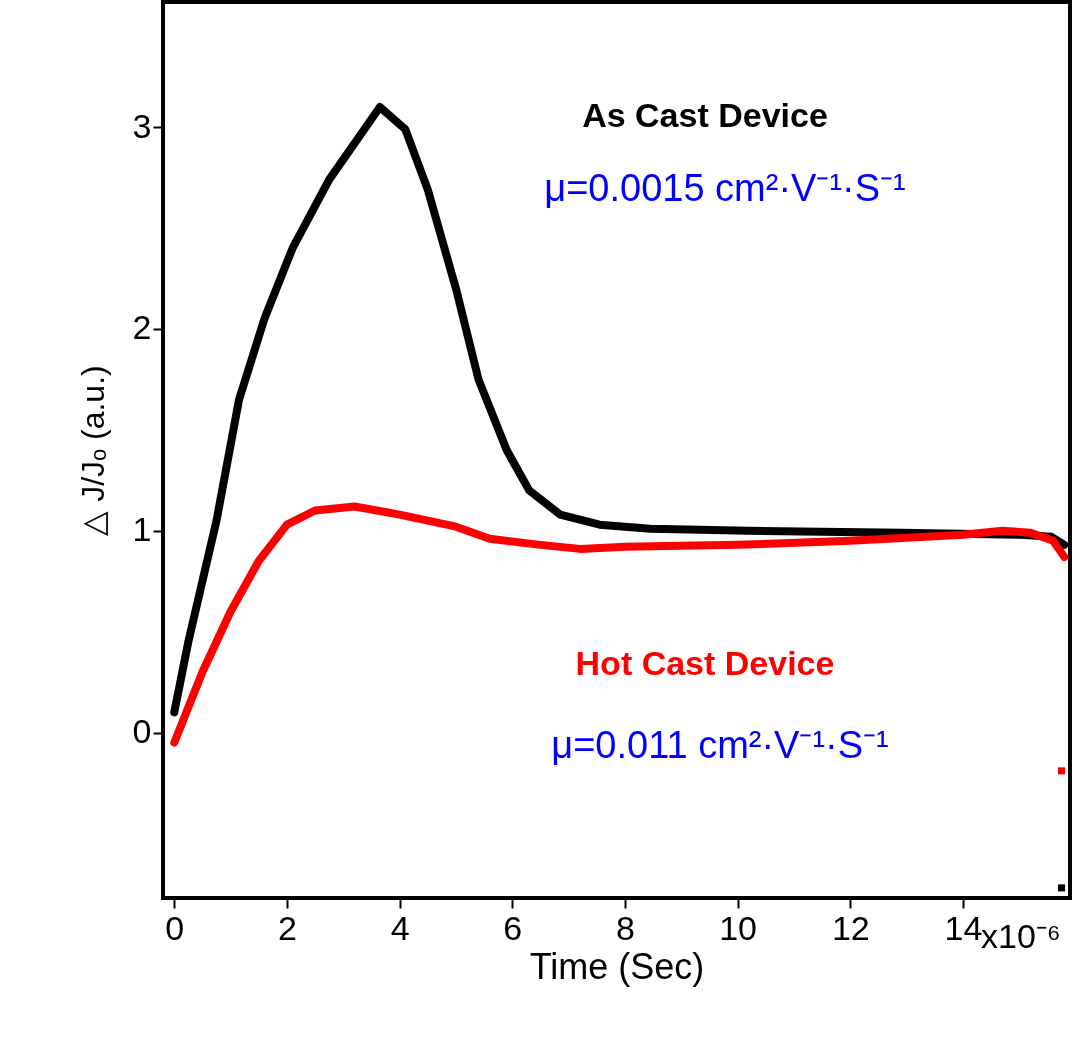 The image size is (1091, 1057). I want to click on text: x10⁻⁶, so click(1021, 936).